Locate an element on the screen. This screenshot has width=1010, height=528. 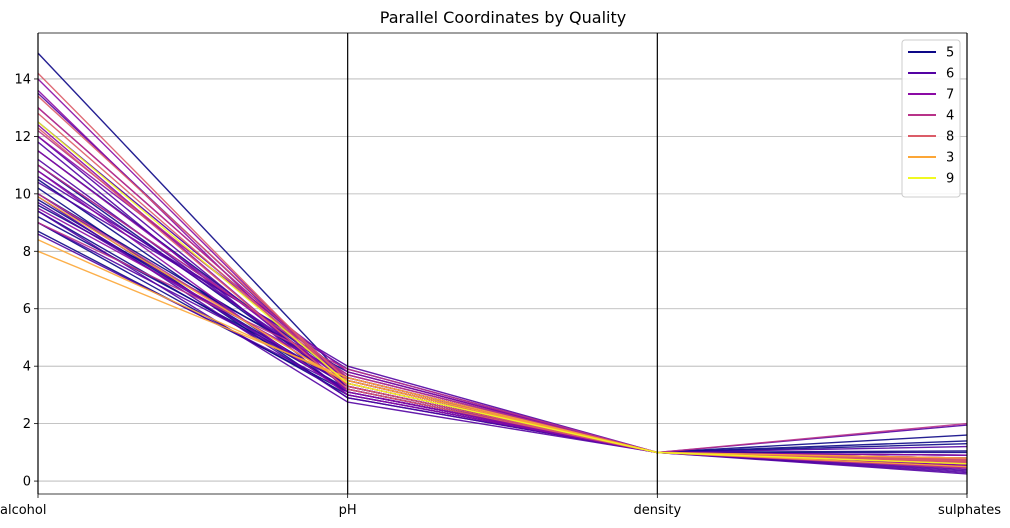
legend-label: 9 is located at coordinates (950, 179).